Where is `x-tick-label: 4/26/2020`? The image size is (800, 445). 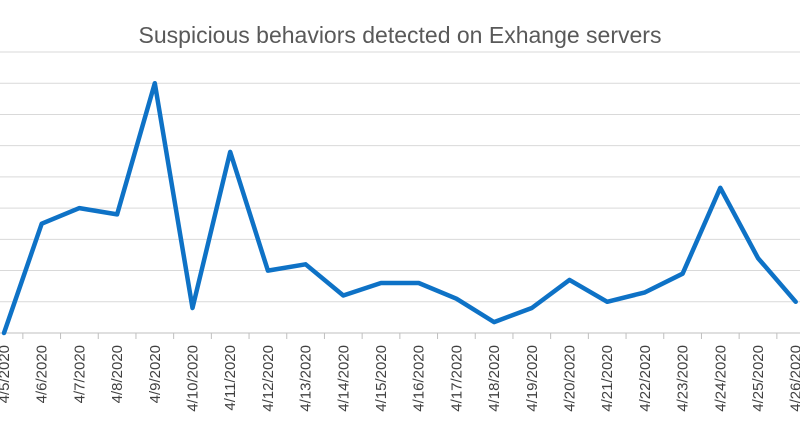
x-tick-label: 4/26/2020 is located at coordinates (794, 378).